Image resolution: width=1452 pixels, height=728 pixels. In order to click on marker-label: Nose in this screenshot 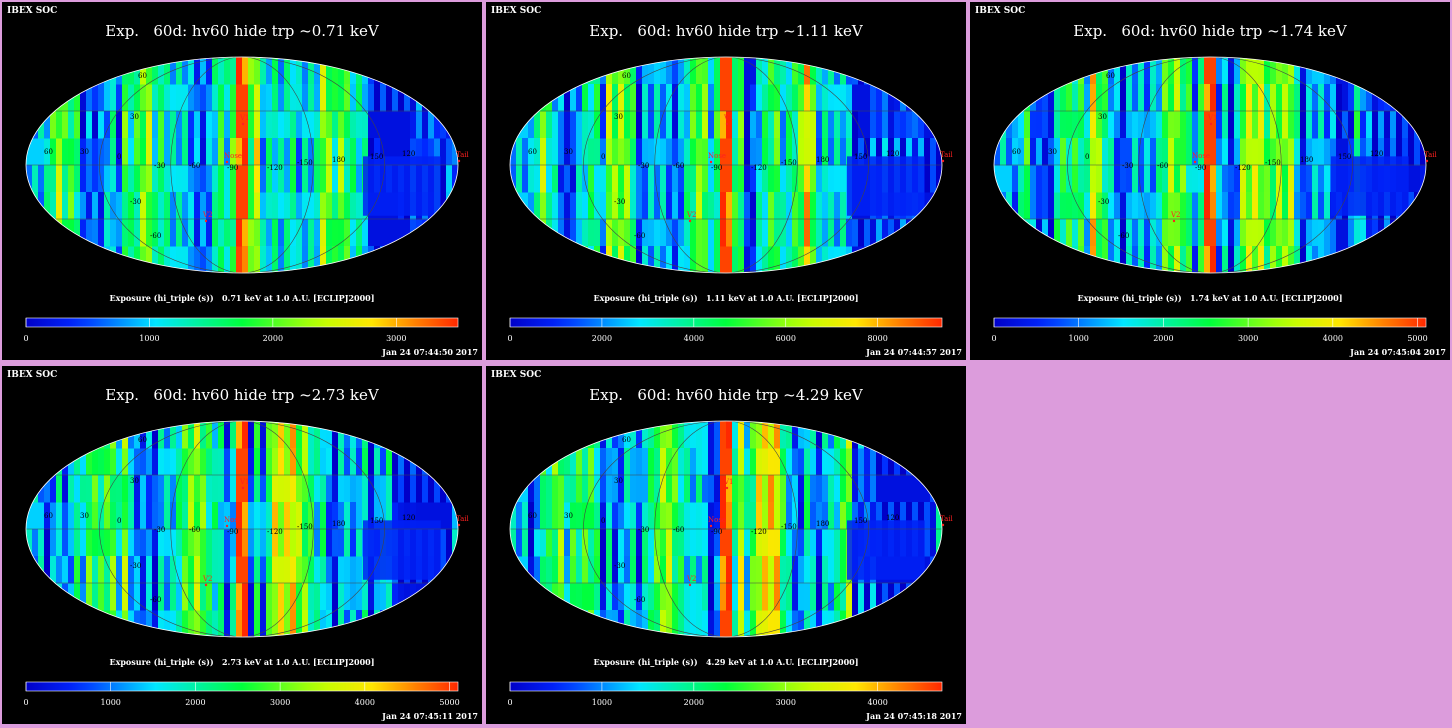, I will do `click(717, 520)`.